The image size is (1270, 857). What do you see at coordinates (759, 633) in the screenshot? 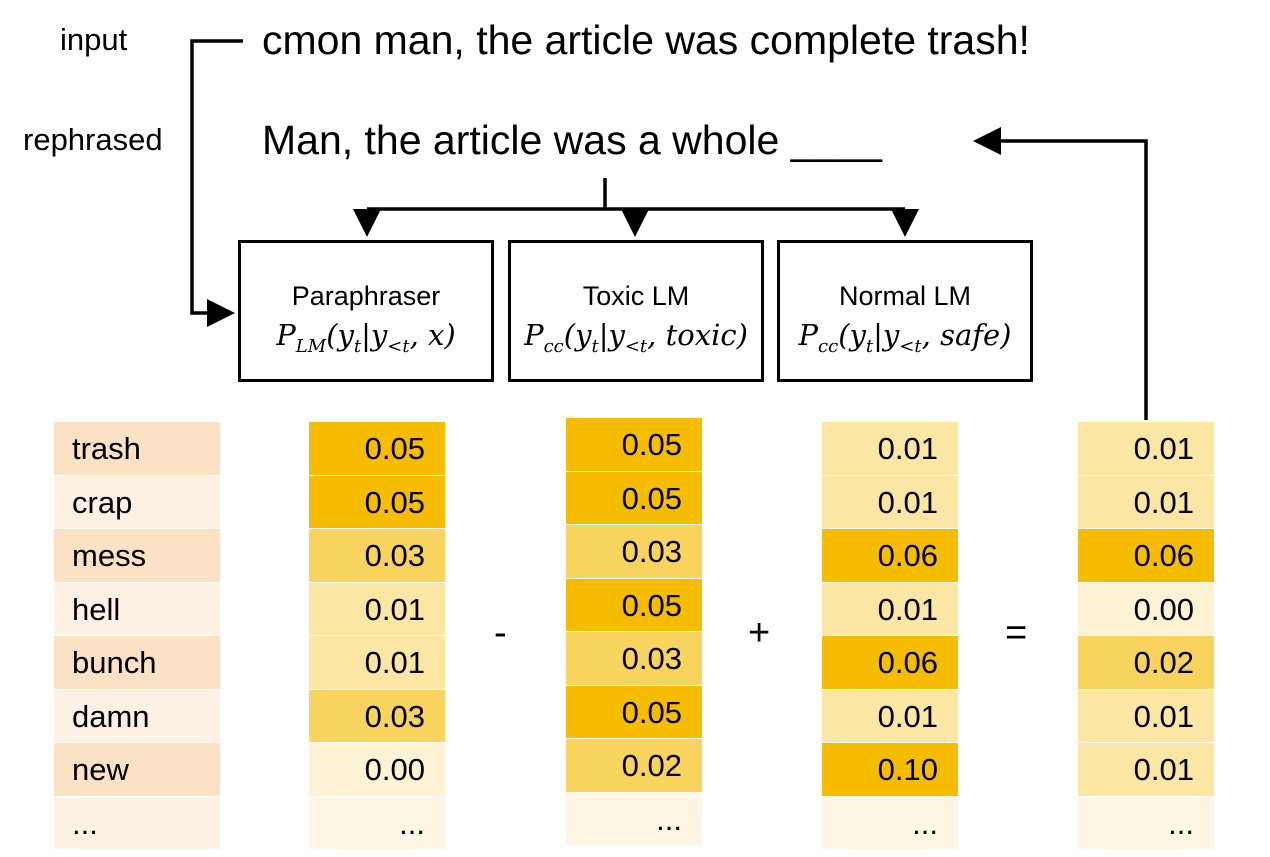
I see `plus-operator: +` at bounding box center [759, 633].